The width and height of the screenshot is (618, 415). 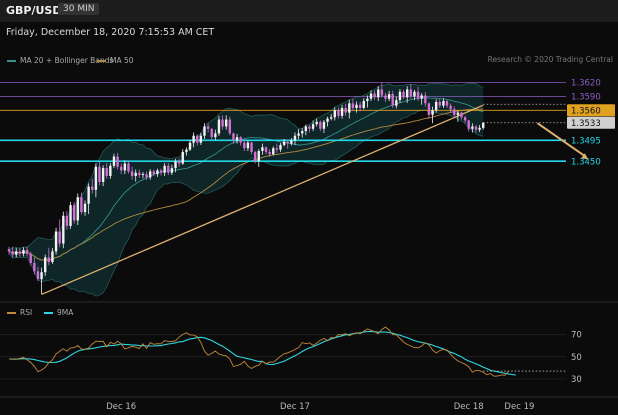 I want to click on price-tag-5: 1.3450, so click(x=586, y=162).